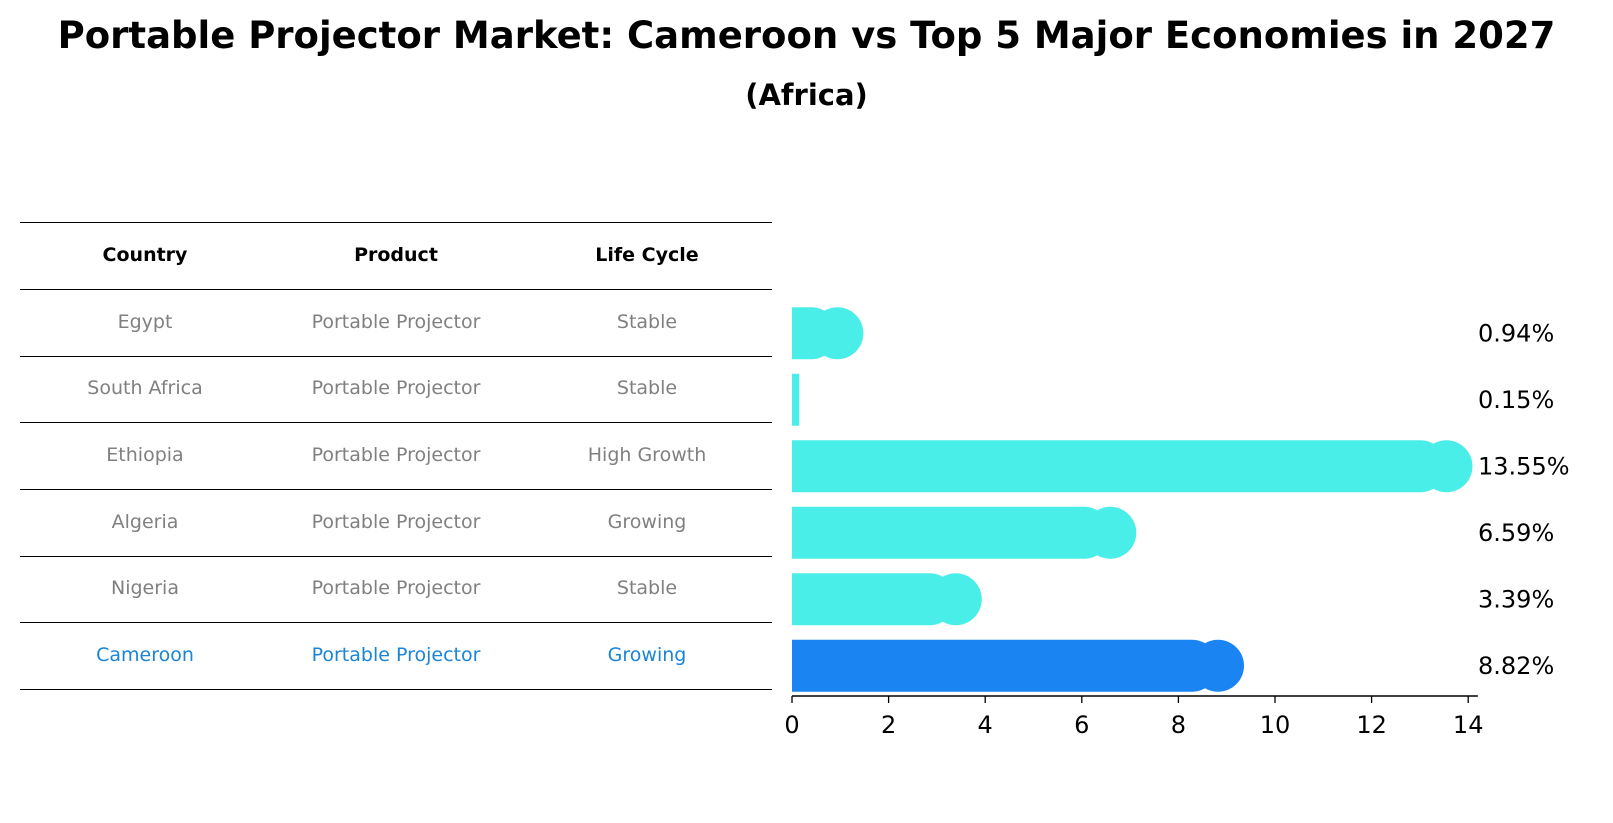 The width and height of the screenshot is (1613, 823). What do you see at coordinates (145, 522) in the screenshot?
I see `cell-country: Algeria` at bounding box center [145, 522].